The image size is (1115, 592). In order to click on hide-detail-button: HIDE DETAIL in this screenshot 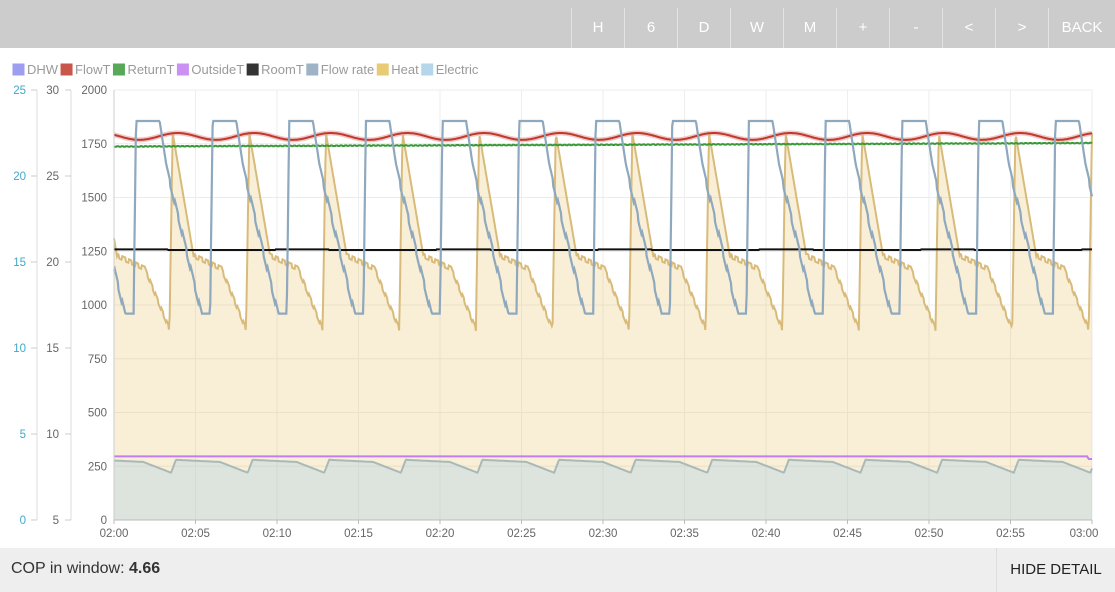, I will do `click(1055, 570)`.